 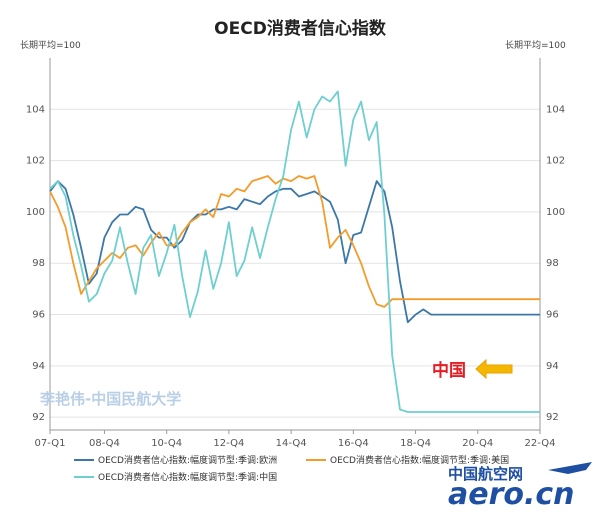 What do you see at coordinates (552, 417) in the screenshot?
I see `y-tick-label-right: 92` at bounding box center [552, 417].